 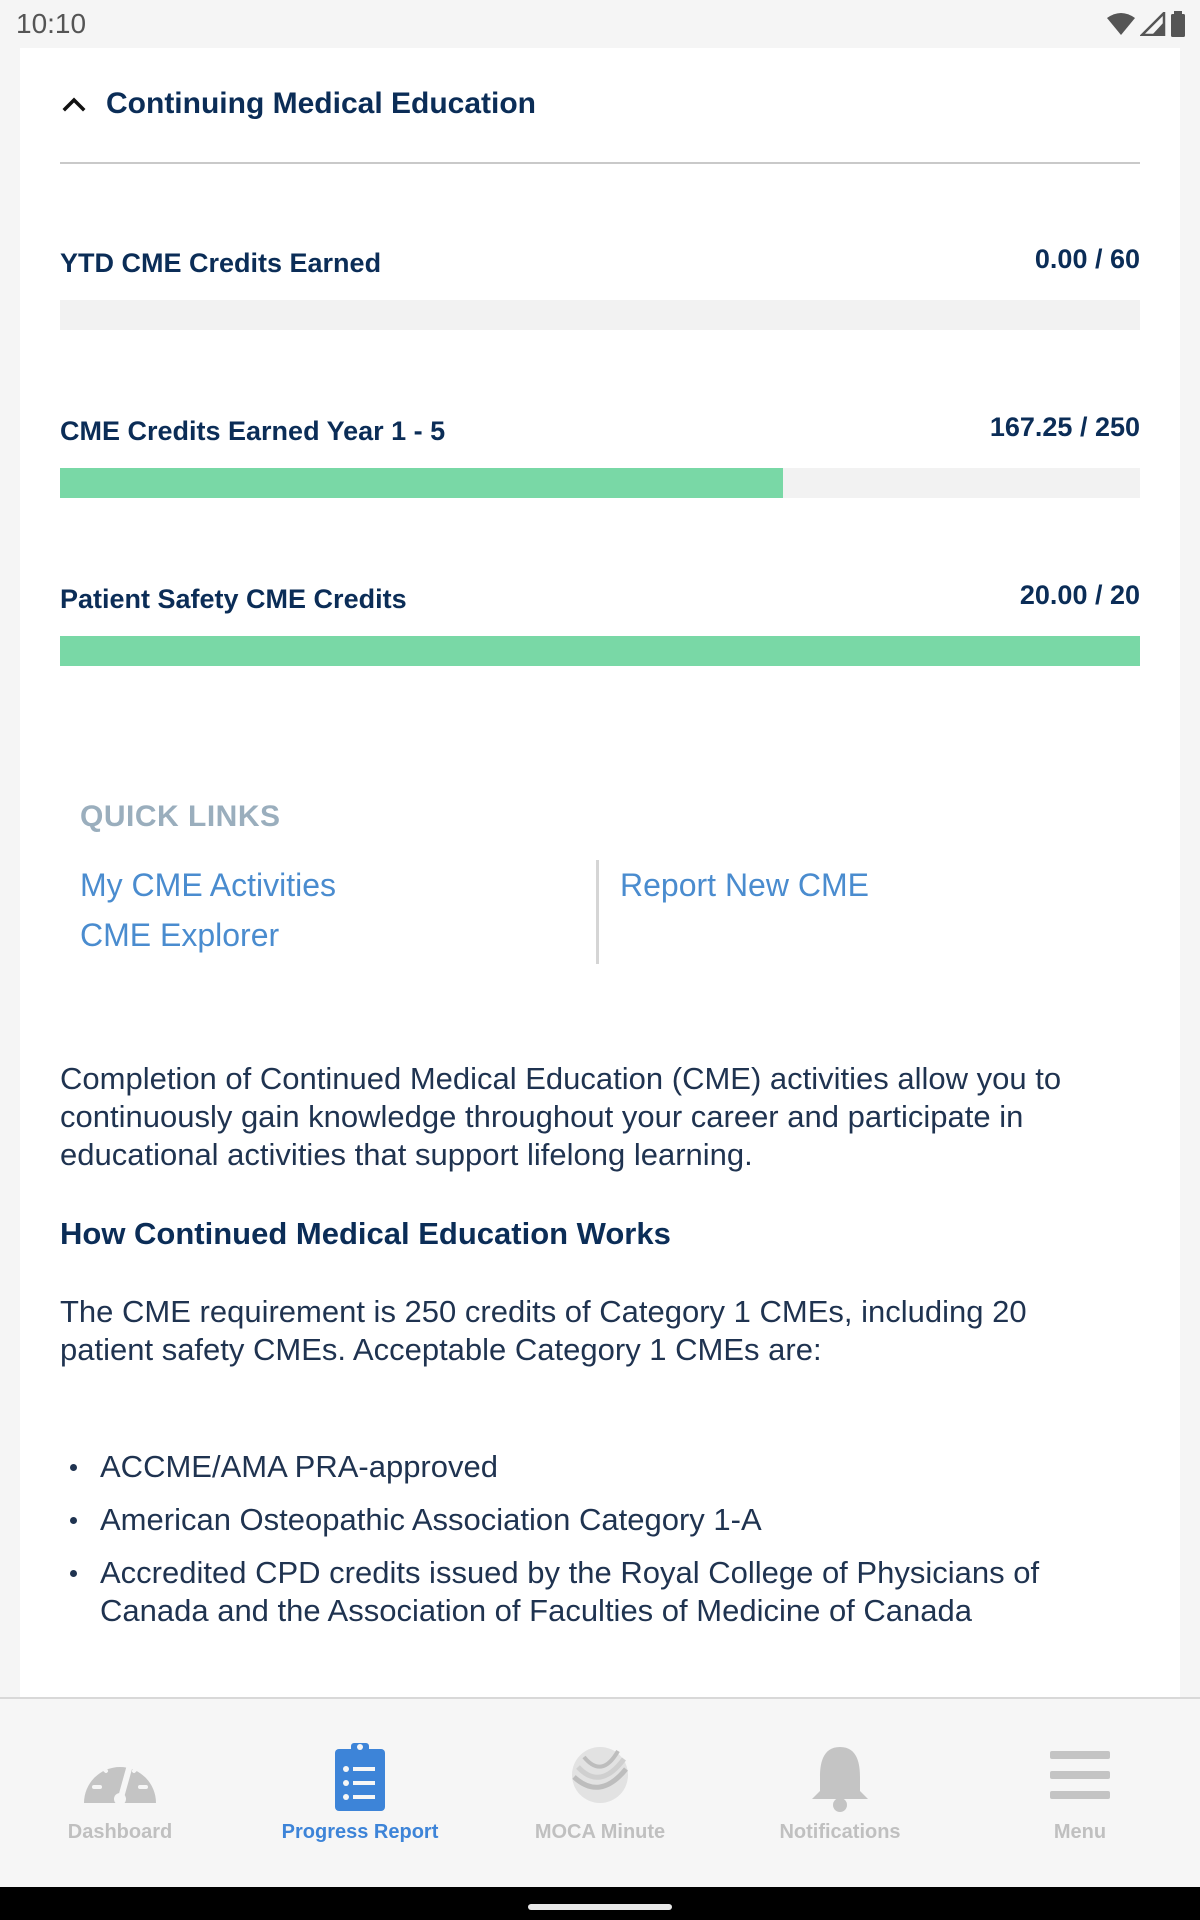 I want to click on metric-label: Patient Safety CME Credits, so click(x=233, y=599).